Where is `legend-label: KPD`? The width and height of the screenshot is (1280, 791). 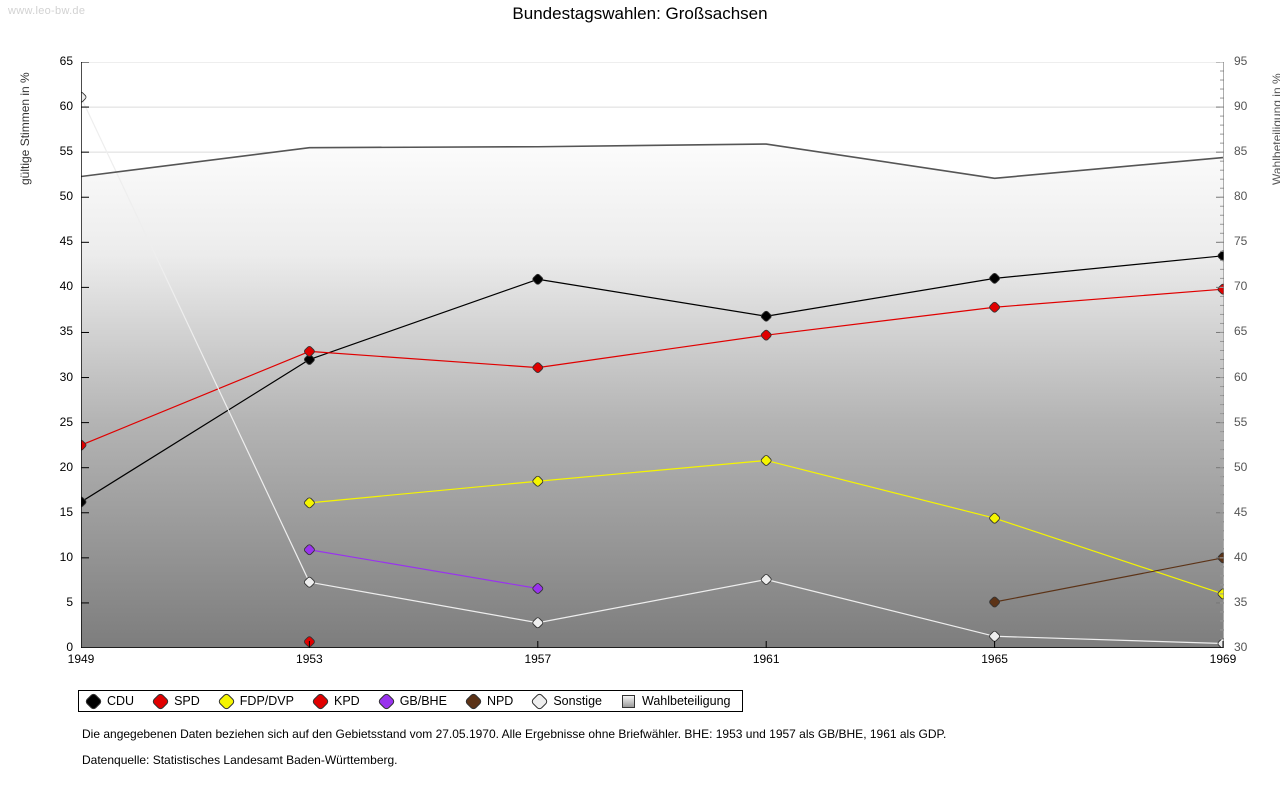
legend-label: KPD is located at coordinates (346, 701).